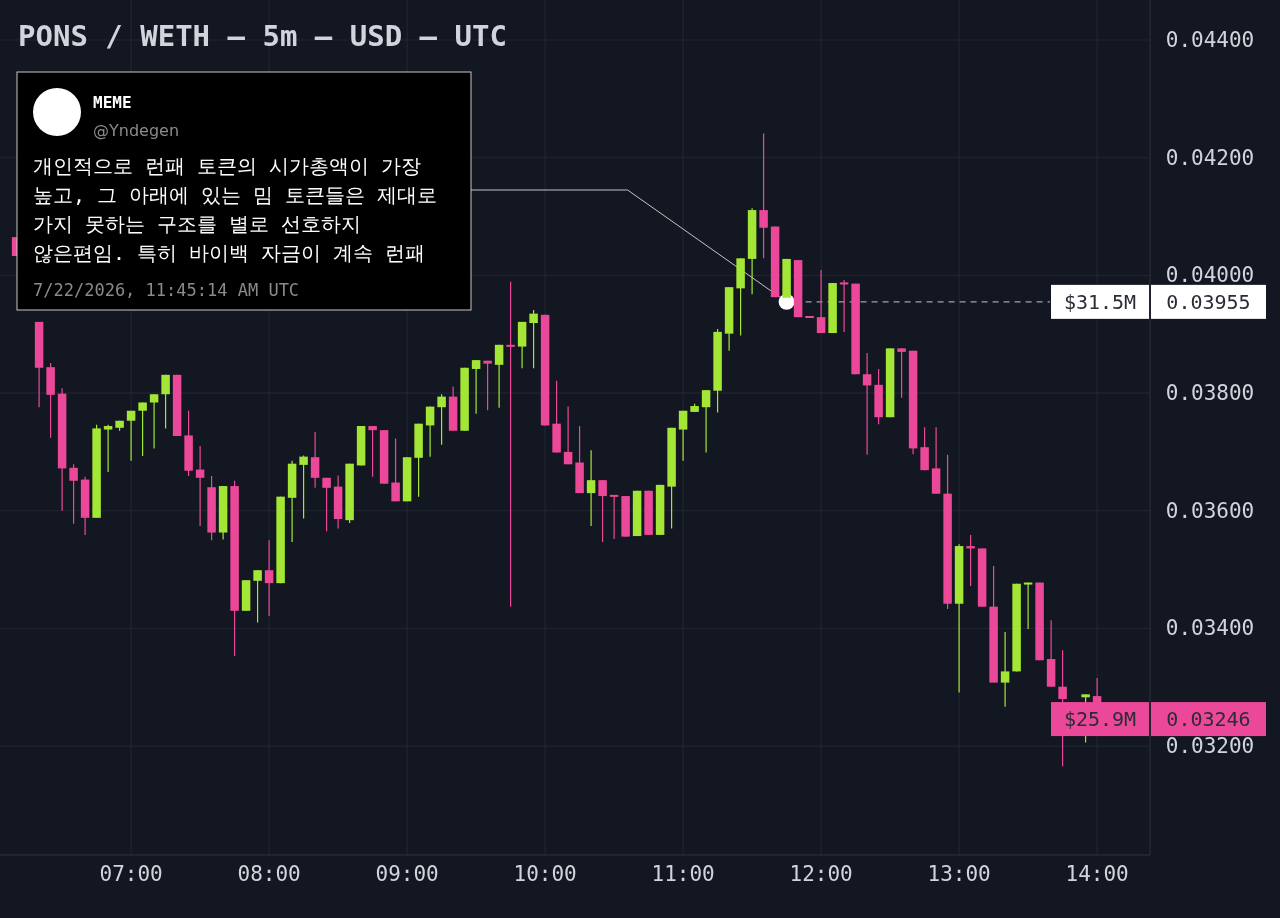  What do you see at coordinates (1210, 510) in the screenshot?
I see `y-tick-label: 0.03600` at bounding box center [1210, 510].